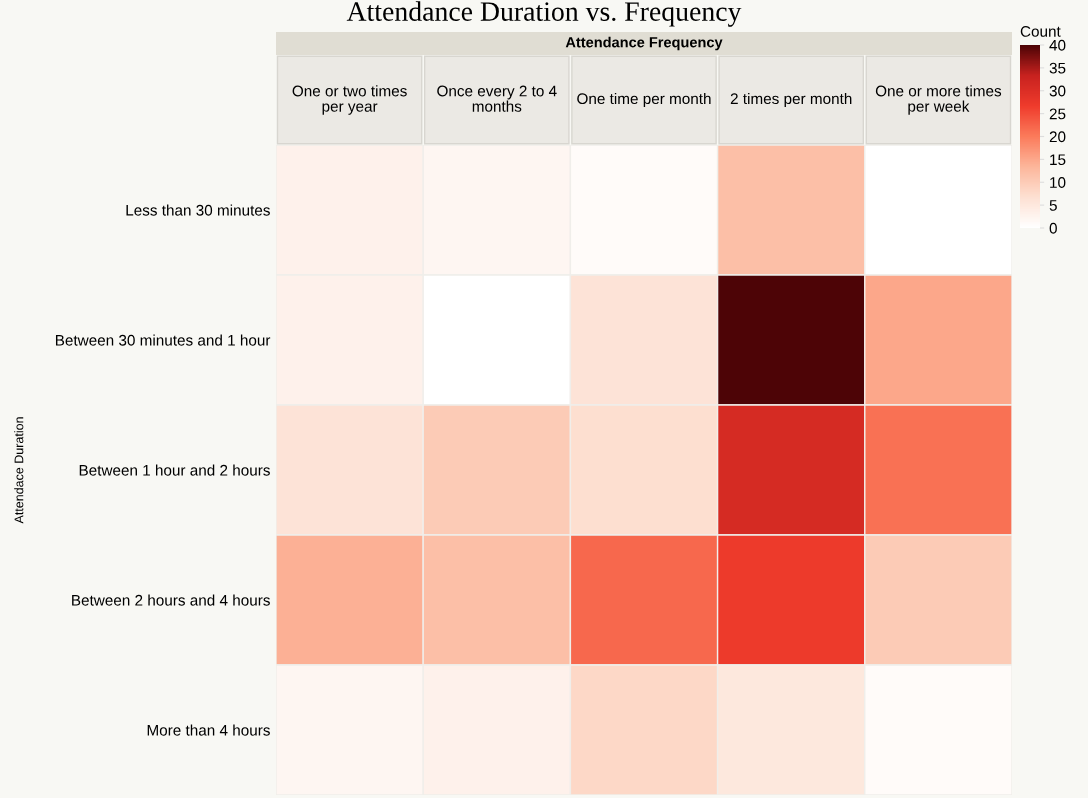 This screenshot has height=798, width=1088. I want to click on y-tick-label: Between 2 hours and 4 hours, so click(171, 600).